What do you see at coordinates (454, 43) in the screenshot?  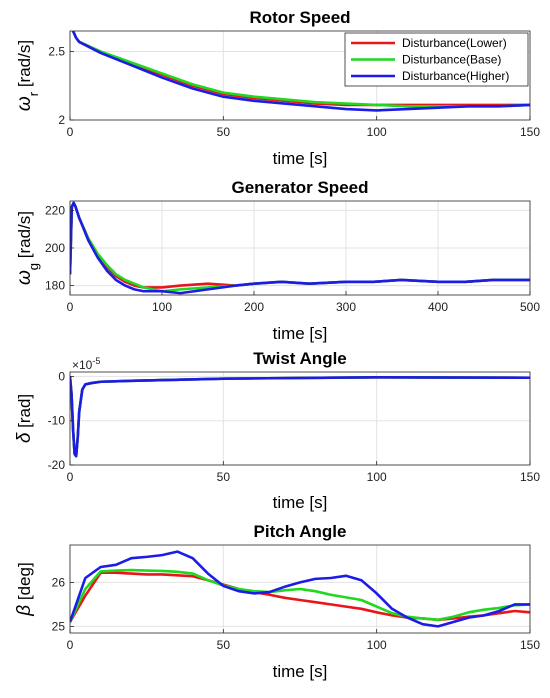 I see `legend-entry: Disturbance(Lower)` at bounding box center [454, 43].